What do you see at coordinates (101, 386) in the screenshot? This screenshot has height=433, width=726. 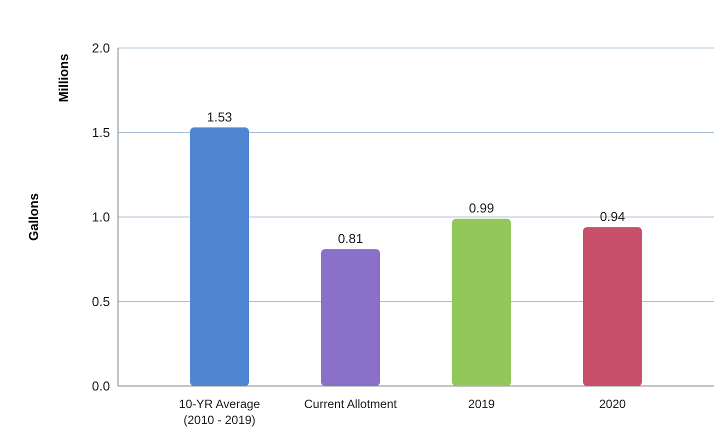 I see `y-tick-label: 0.0` at bounding box center [101, 386].